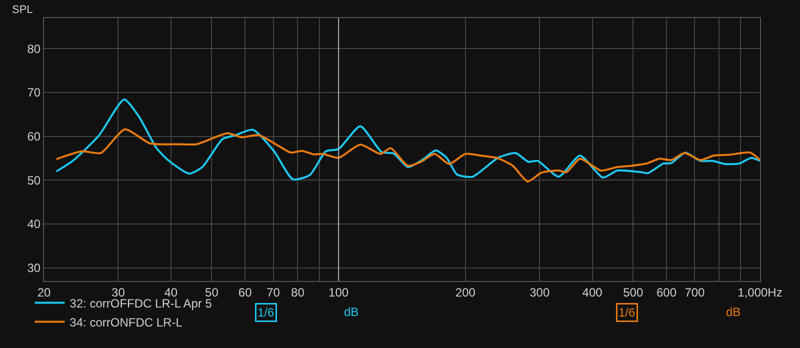 This screenshot has width=800, height=348. Describe the element at coordinates (273, 292) in the screenshot. I see `x-tick-label: 70` at that location.